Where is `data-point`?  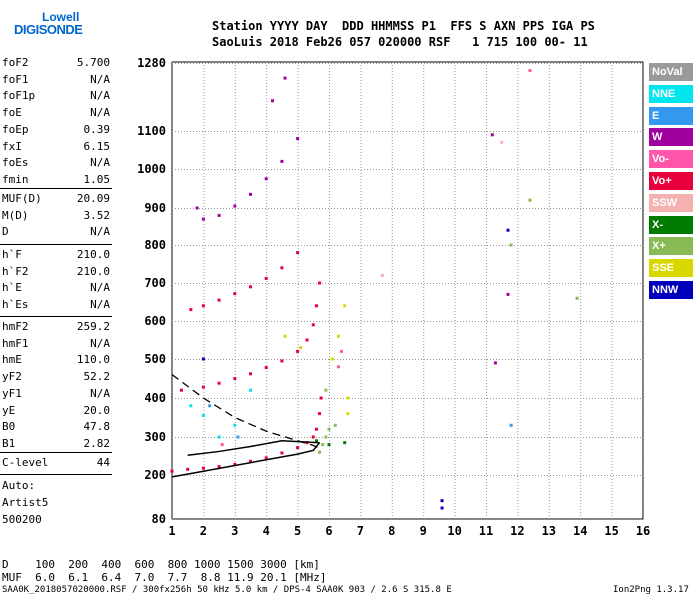 data-point is located at coordinates (329, 429).